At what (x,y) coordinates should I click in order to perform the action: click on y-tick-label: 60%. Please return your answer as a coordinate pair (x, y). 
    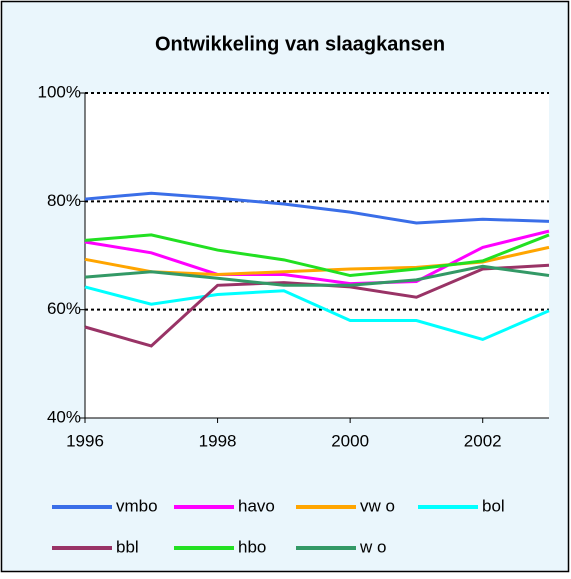
    Looking at the image, I should click on (64, 308).